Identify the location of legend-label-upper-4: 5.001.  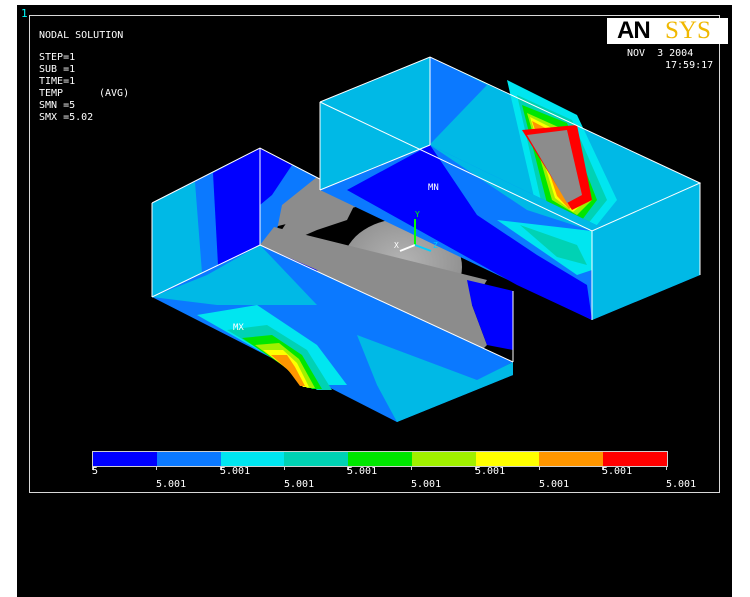
(490, 471).